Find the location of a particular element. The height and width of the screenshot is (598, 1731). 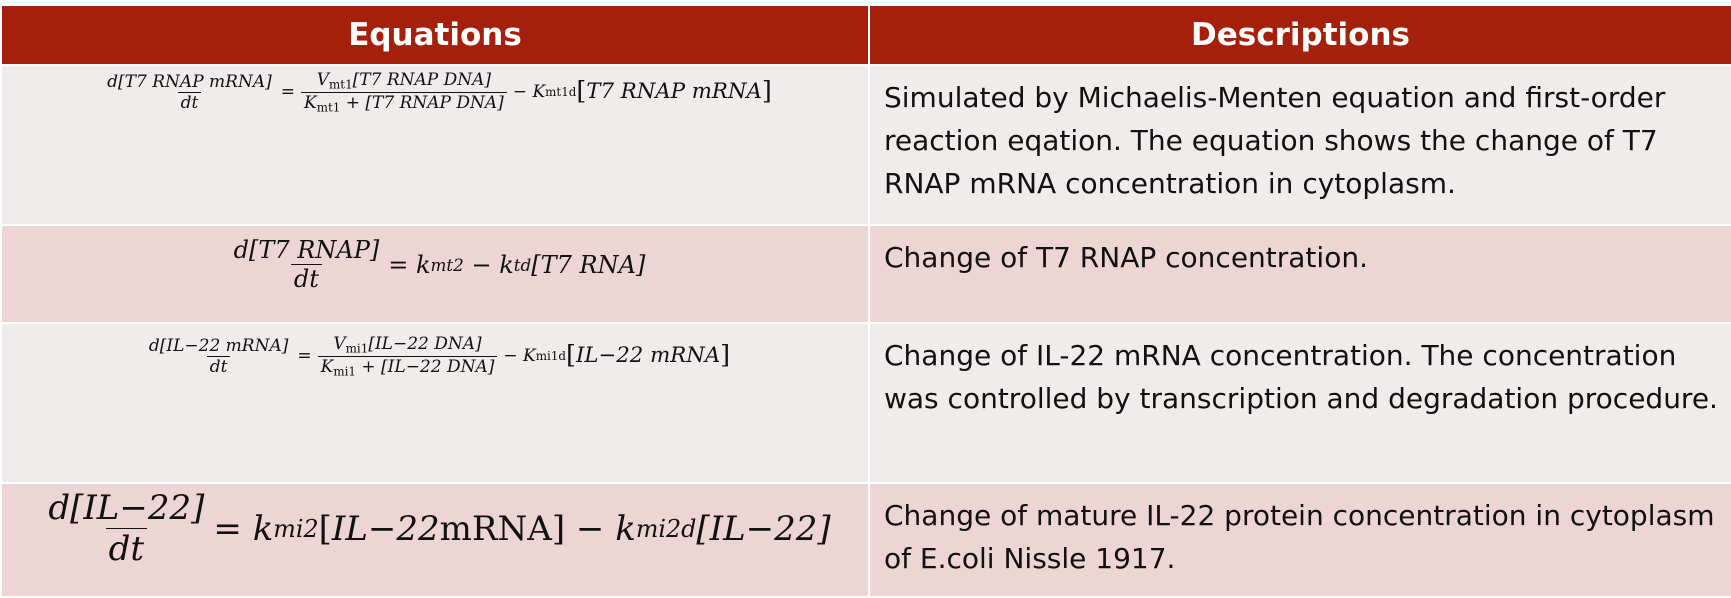

equation-t7-rnap: d[T7 RNAP] dt = k mt2 − k td [T7 RNA] is located at coordinates (435, 264).